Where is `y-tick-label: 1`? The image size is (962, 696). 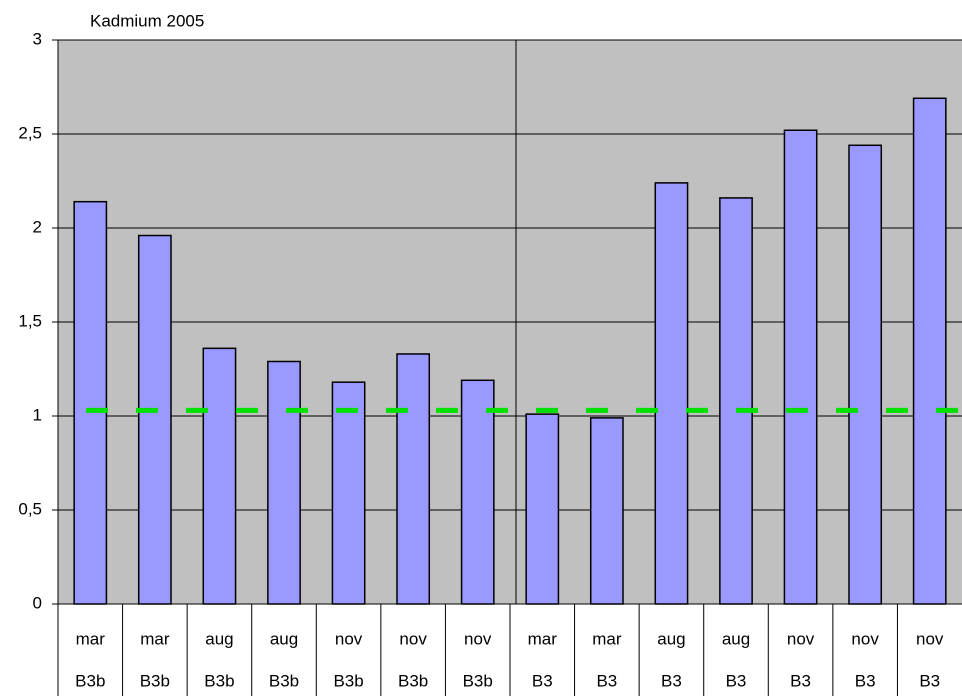
y-tick-label: 1 is located at coordinates (37, 414).